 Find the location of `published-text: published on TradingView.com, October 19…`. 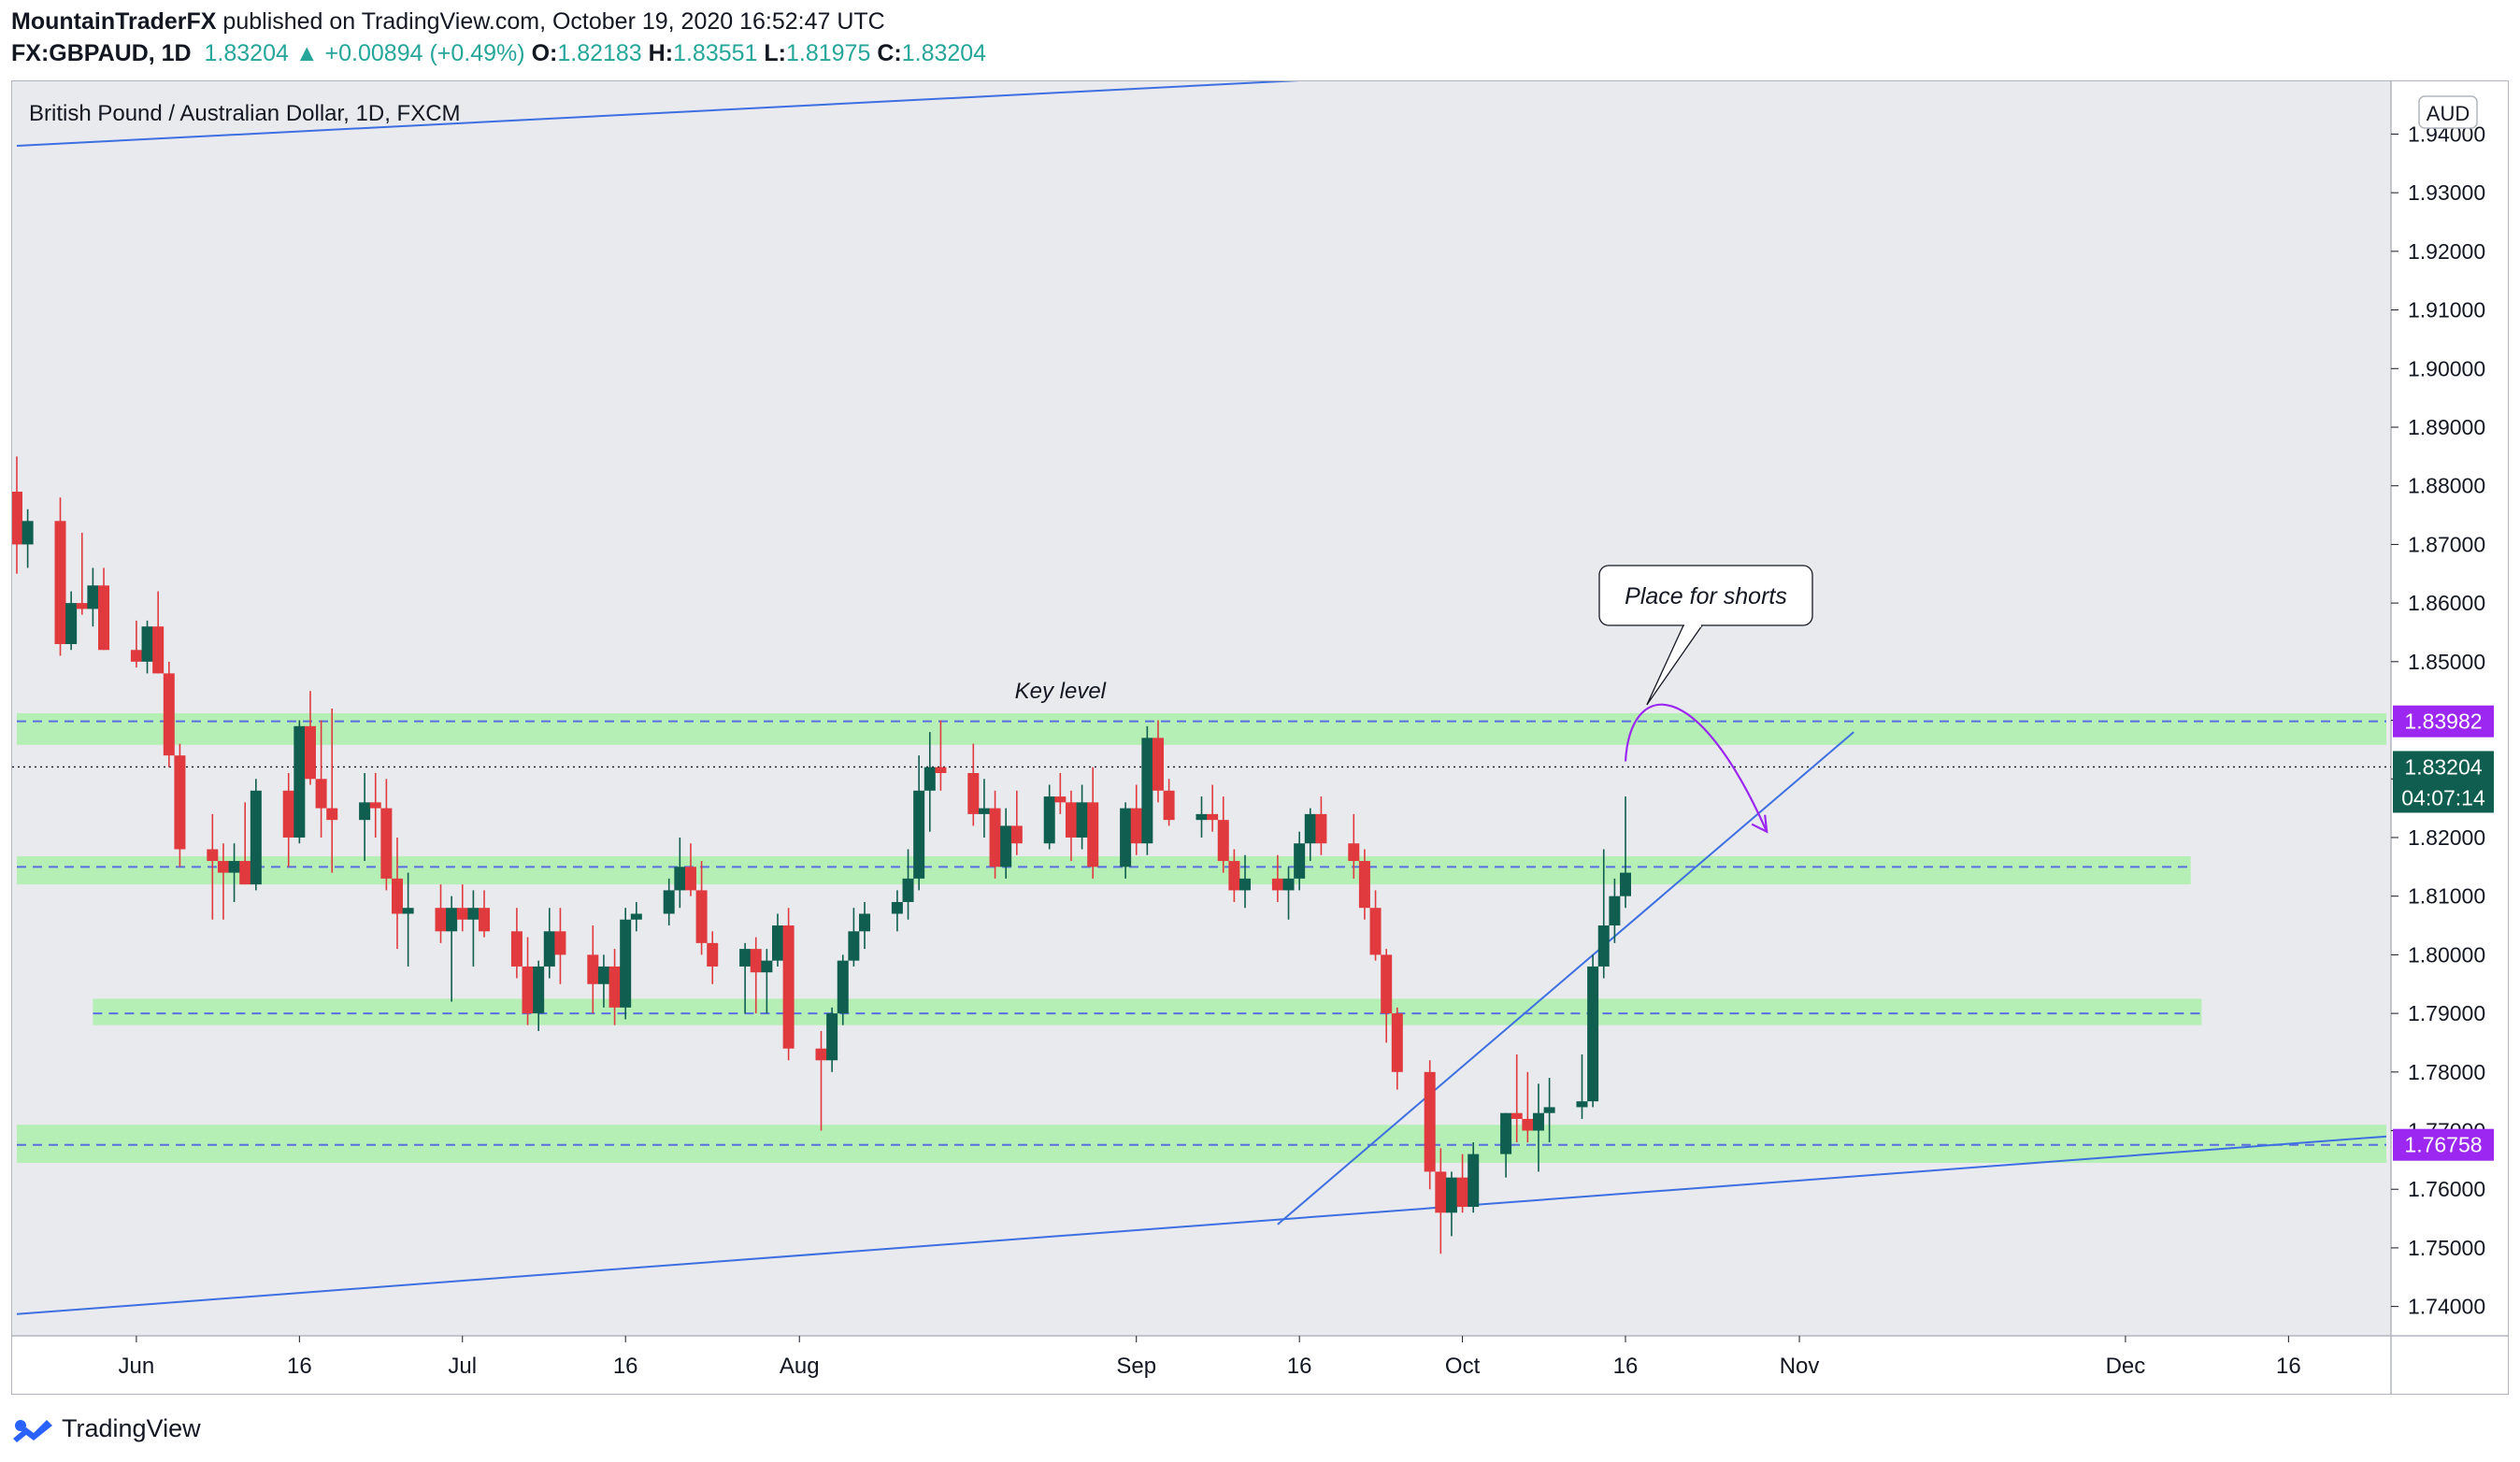

published-text: published on TradingView.com, October 19… is located at coordinates (553, 21).